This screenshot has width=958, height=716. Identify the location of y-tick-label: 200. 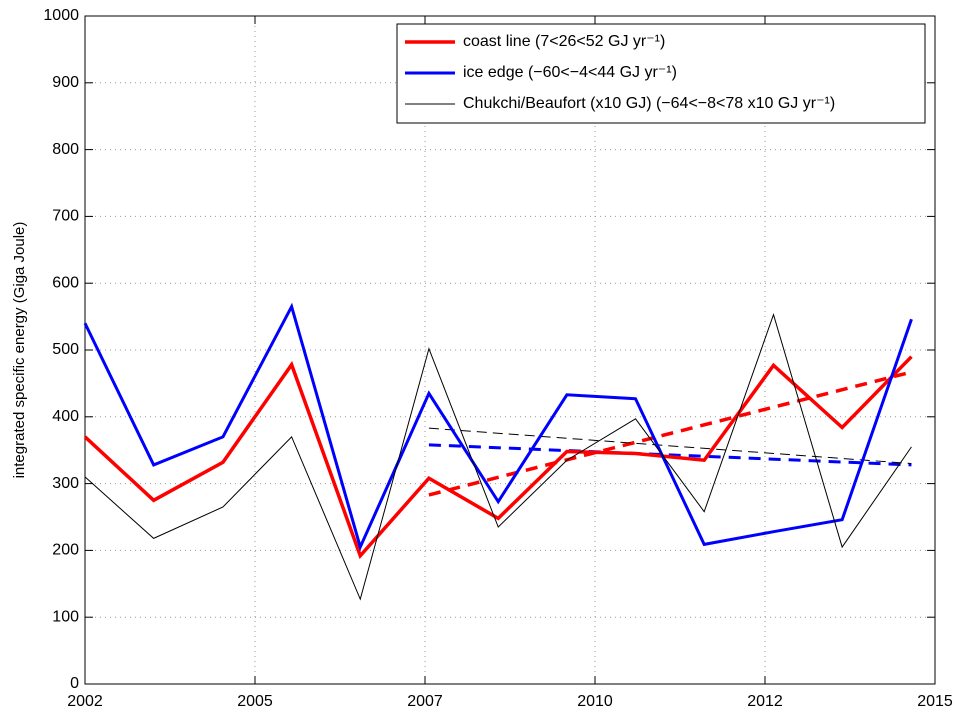
(65, 550).